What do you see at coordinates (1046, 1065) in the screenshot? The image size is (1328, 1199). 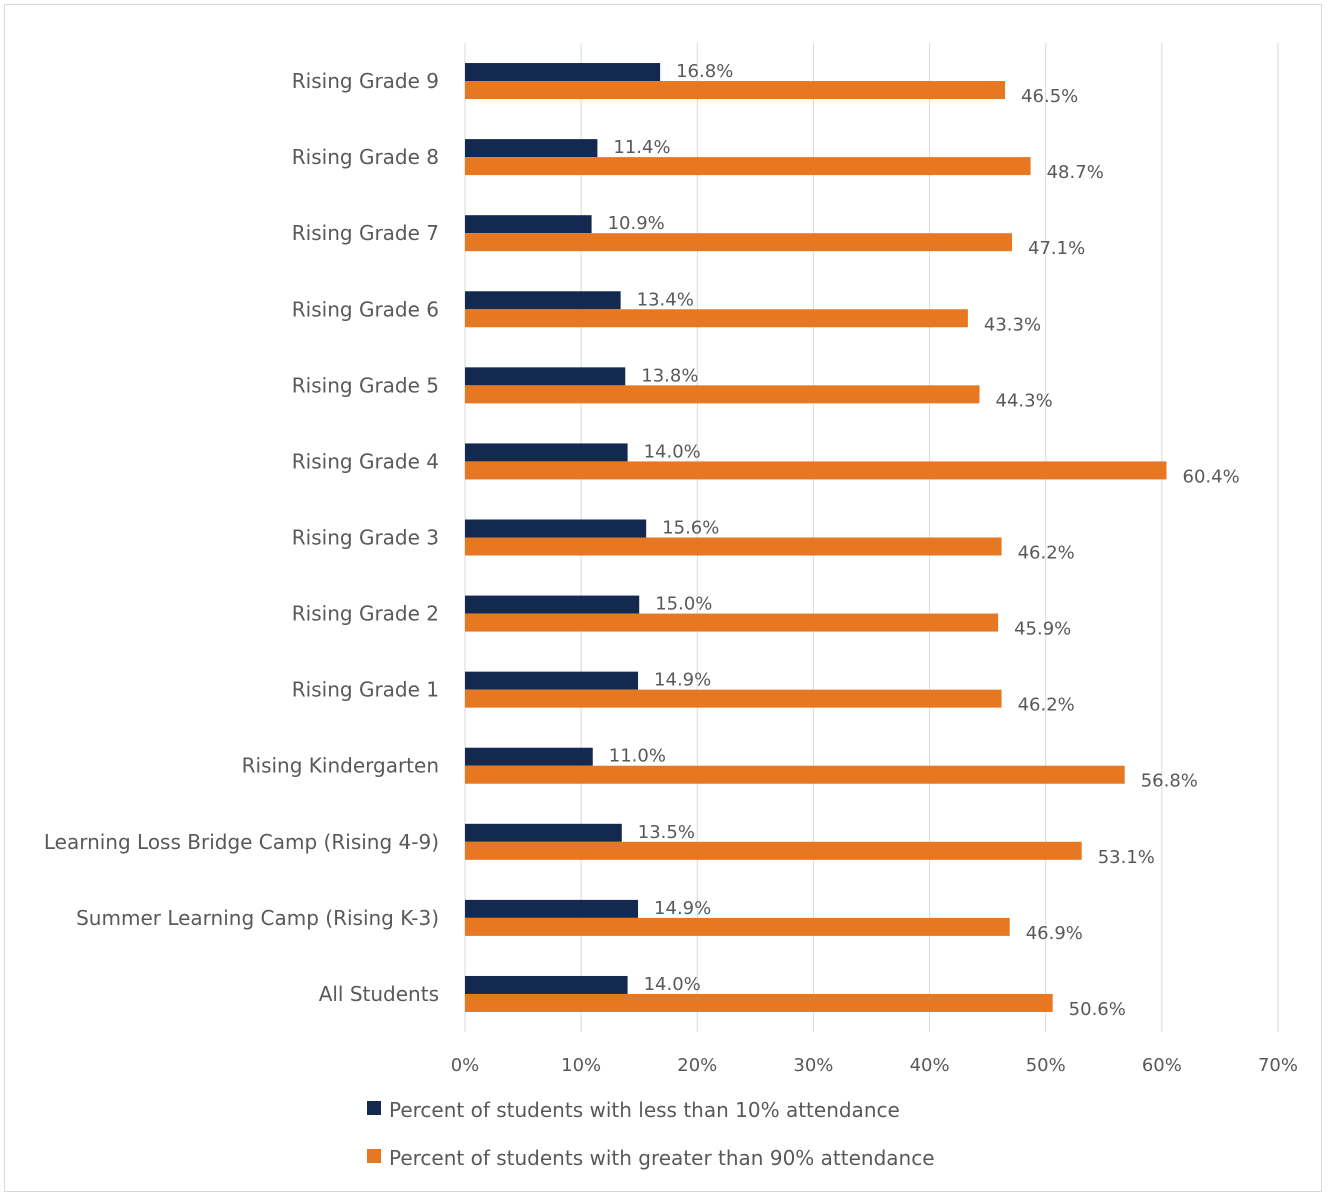 I see `x-tick-label: 50%` at bounding box center [1046, 1065].